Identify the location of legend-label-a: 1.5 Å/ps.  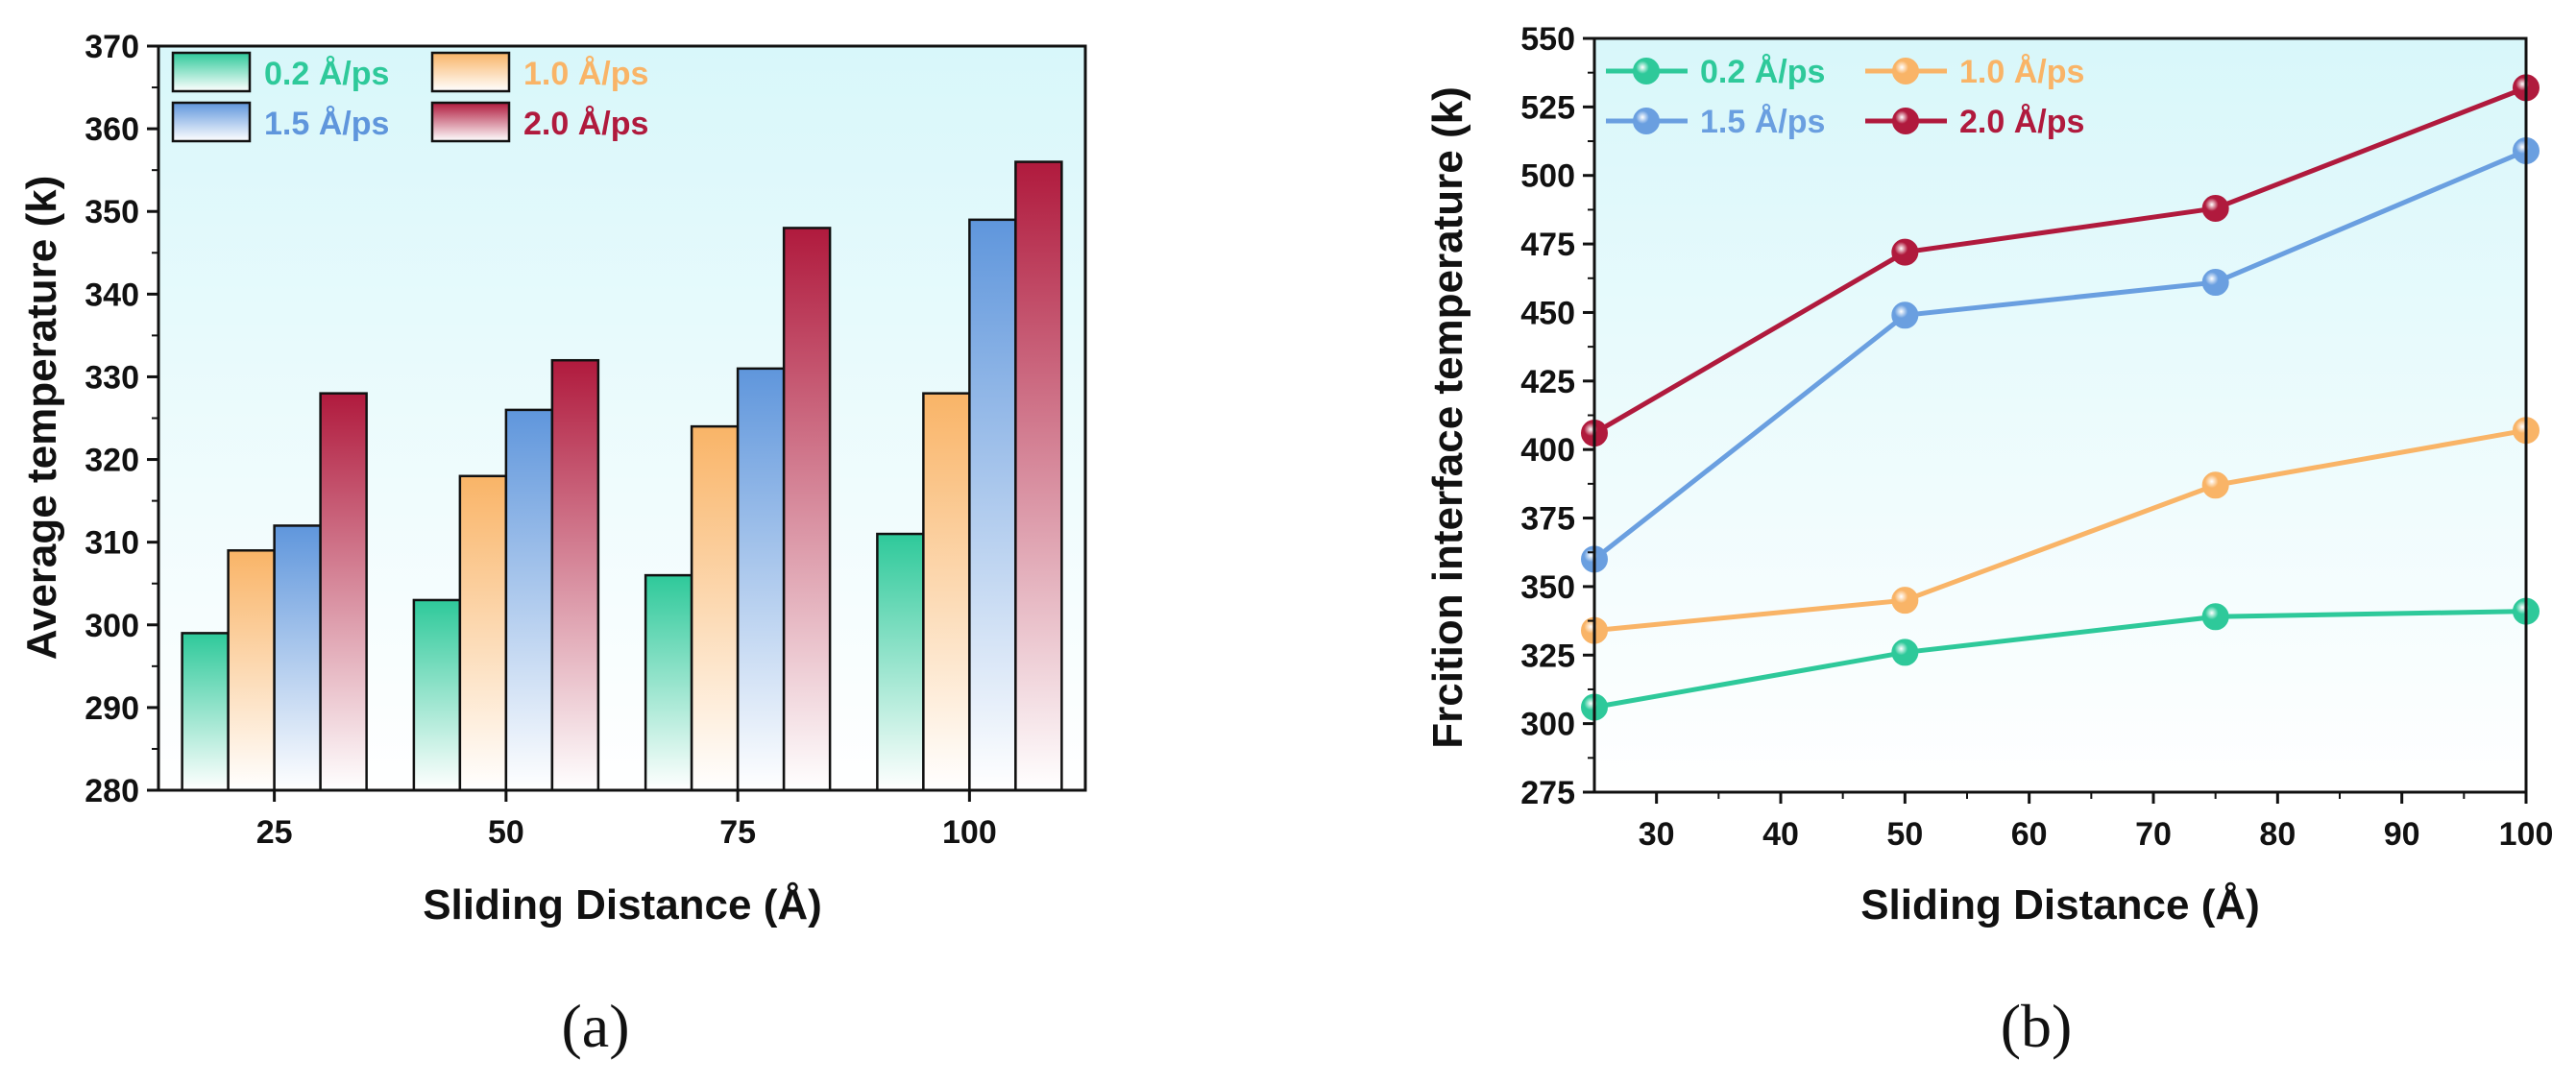
(326, 124).